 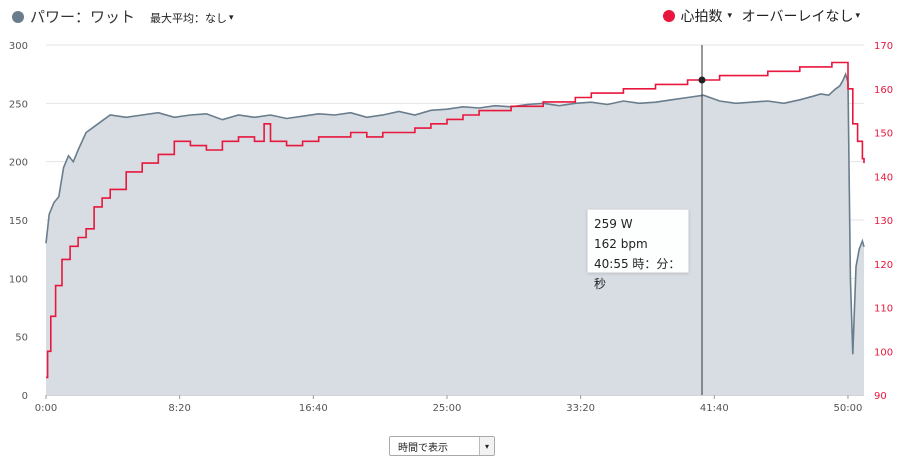 What do you see at coordinates (883, 177) in the screenshot?
I see `y-right-tick-label: 140` at bounding box center [883, 177].